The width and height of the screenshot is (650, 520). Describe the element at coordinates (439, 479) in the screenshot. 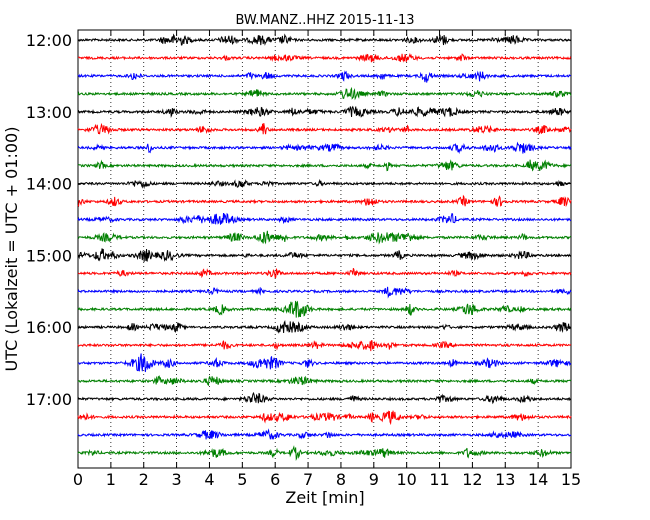

I see `x-tick-label: 11` at that location.